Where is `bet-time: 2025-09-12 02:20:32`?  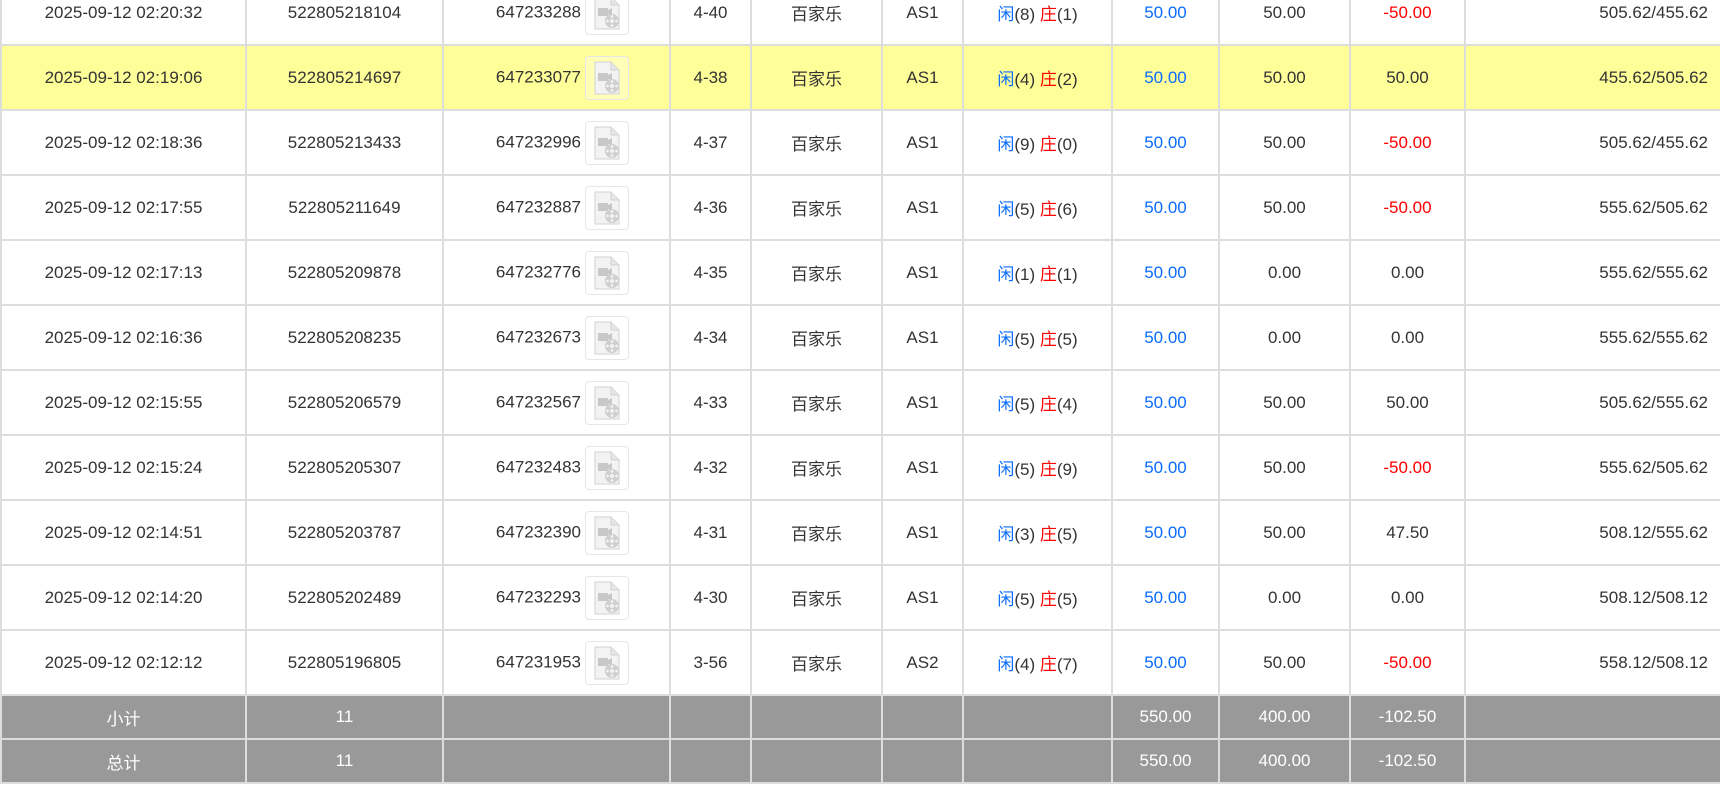 bet-time: 2025-09-12 02:20:32 is located at coordinates (123, 23).